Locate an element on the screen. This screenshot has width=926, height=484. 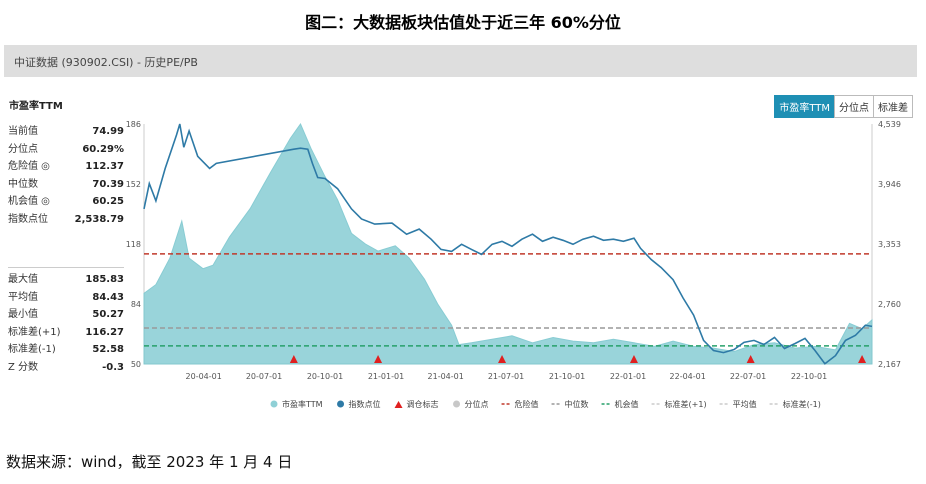
x-tick-label: 22-04-01 is located at coordinates (688, 376).